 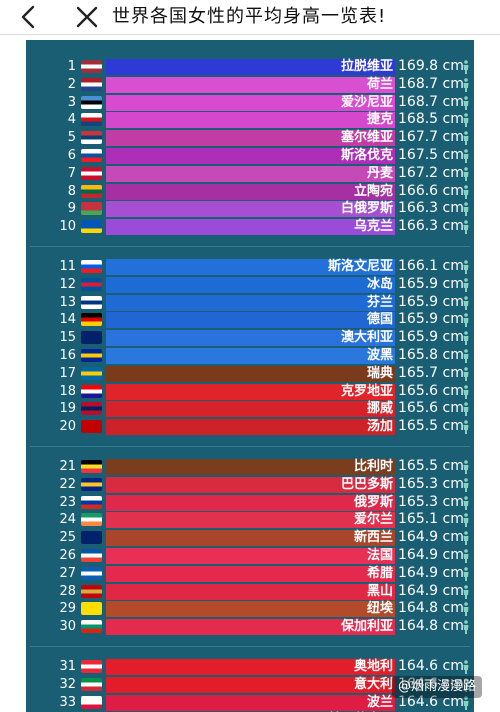 I want to click on rank-number: 26, so click(x=67, y=555).